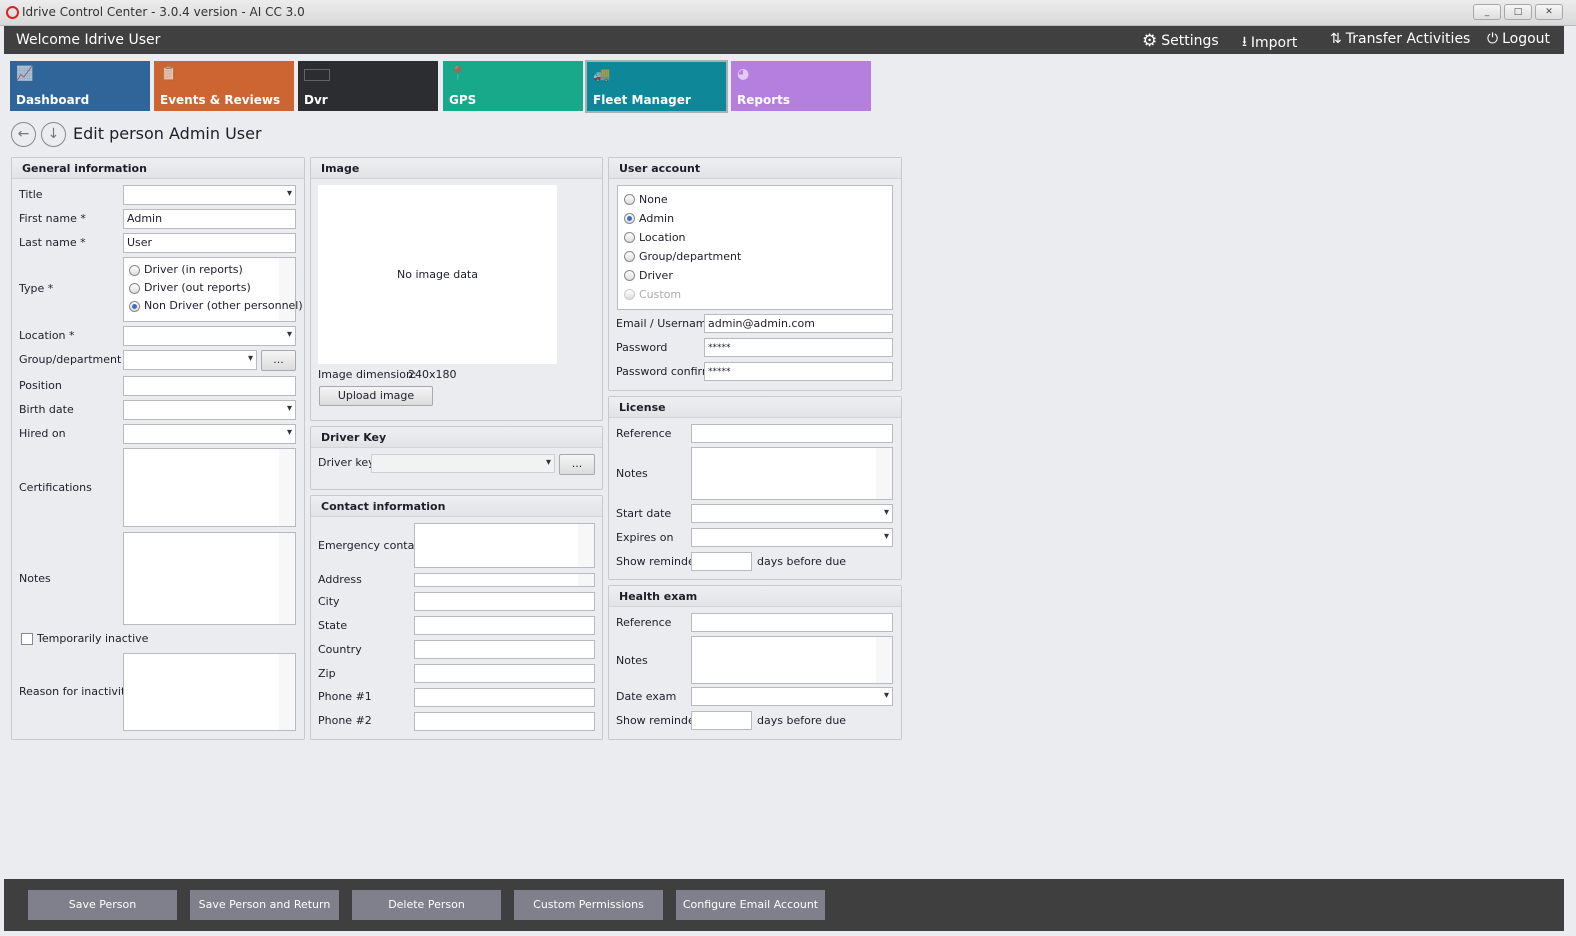 The image size is (1576, 936). I want to click on address-input, so click(504, 580).